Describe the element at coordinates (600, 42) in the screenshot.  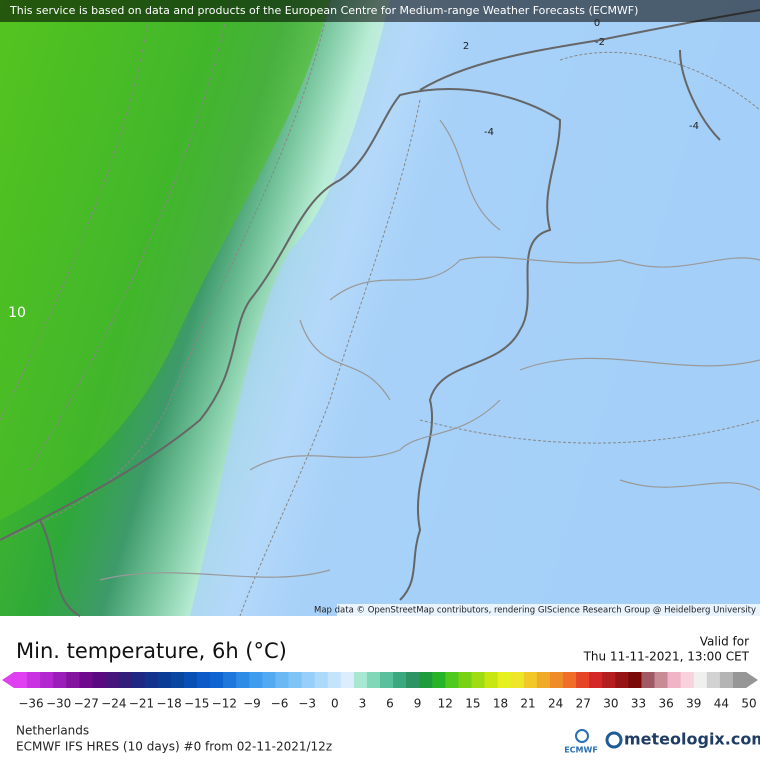
I see `contour-label: -2` at that location.